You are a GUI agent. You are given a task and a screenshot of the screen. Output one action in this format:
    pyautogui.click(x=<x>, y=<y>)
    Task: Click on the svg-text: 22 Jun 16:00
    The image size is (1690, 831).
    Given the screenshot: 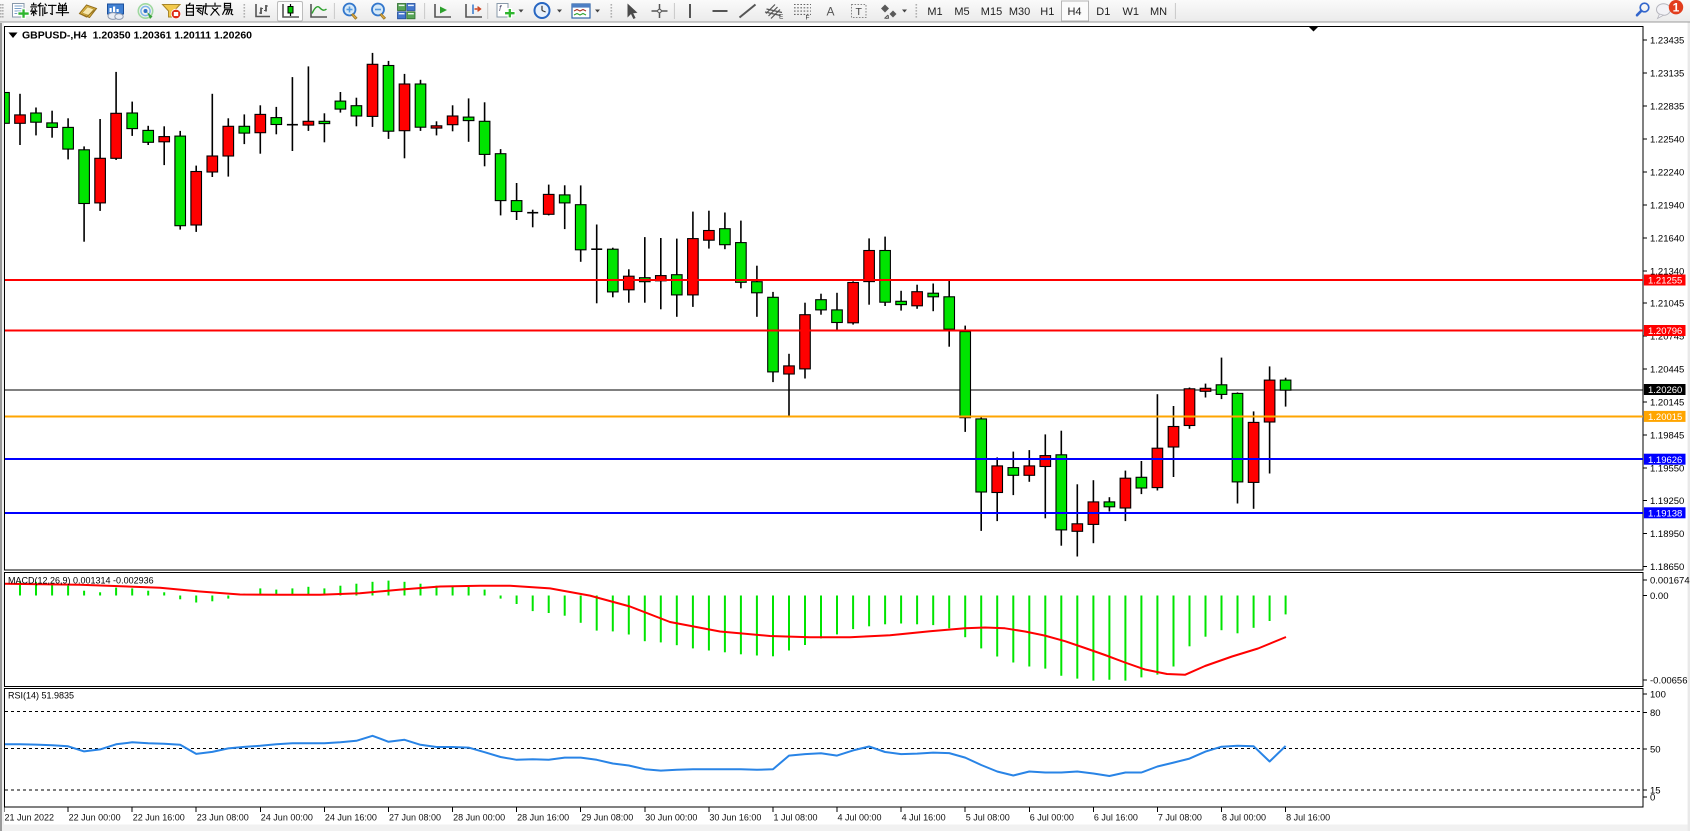 What is the action you would take?
    pyautogui.click(x=159, y=818)
    